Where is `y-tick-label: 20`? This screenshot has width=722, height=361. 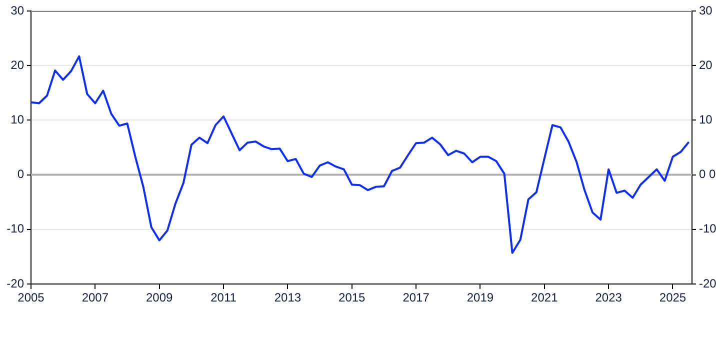
y-tick-label: 20 is located at coordinates (17, 65).